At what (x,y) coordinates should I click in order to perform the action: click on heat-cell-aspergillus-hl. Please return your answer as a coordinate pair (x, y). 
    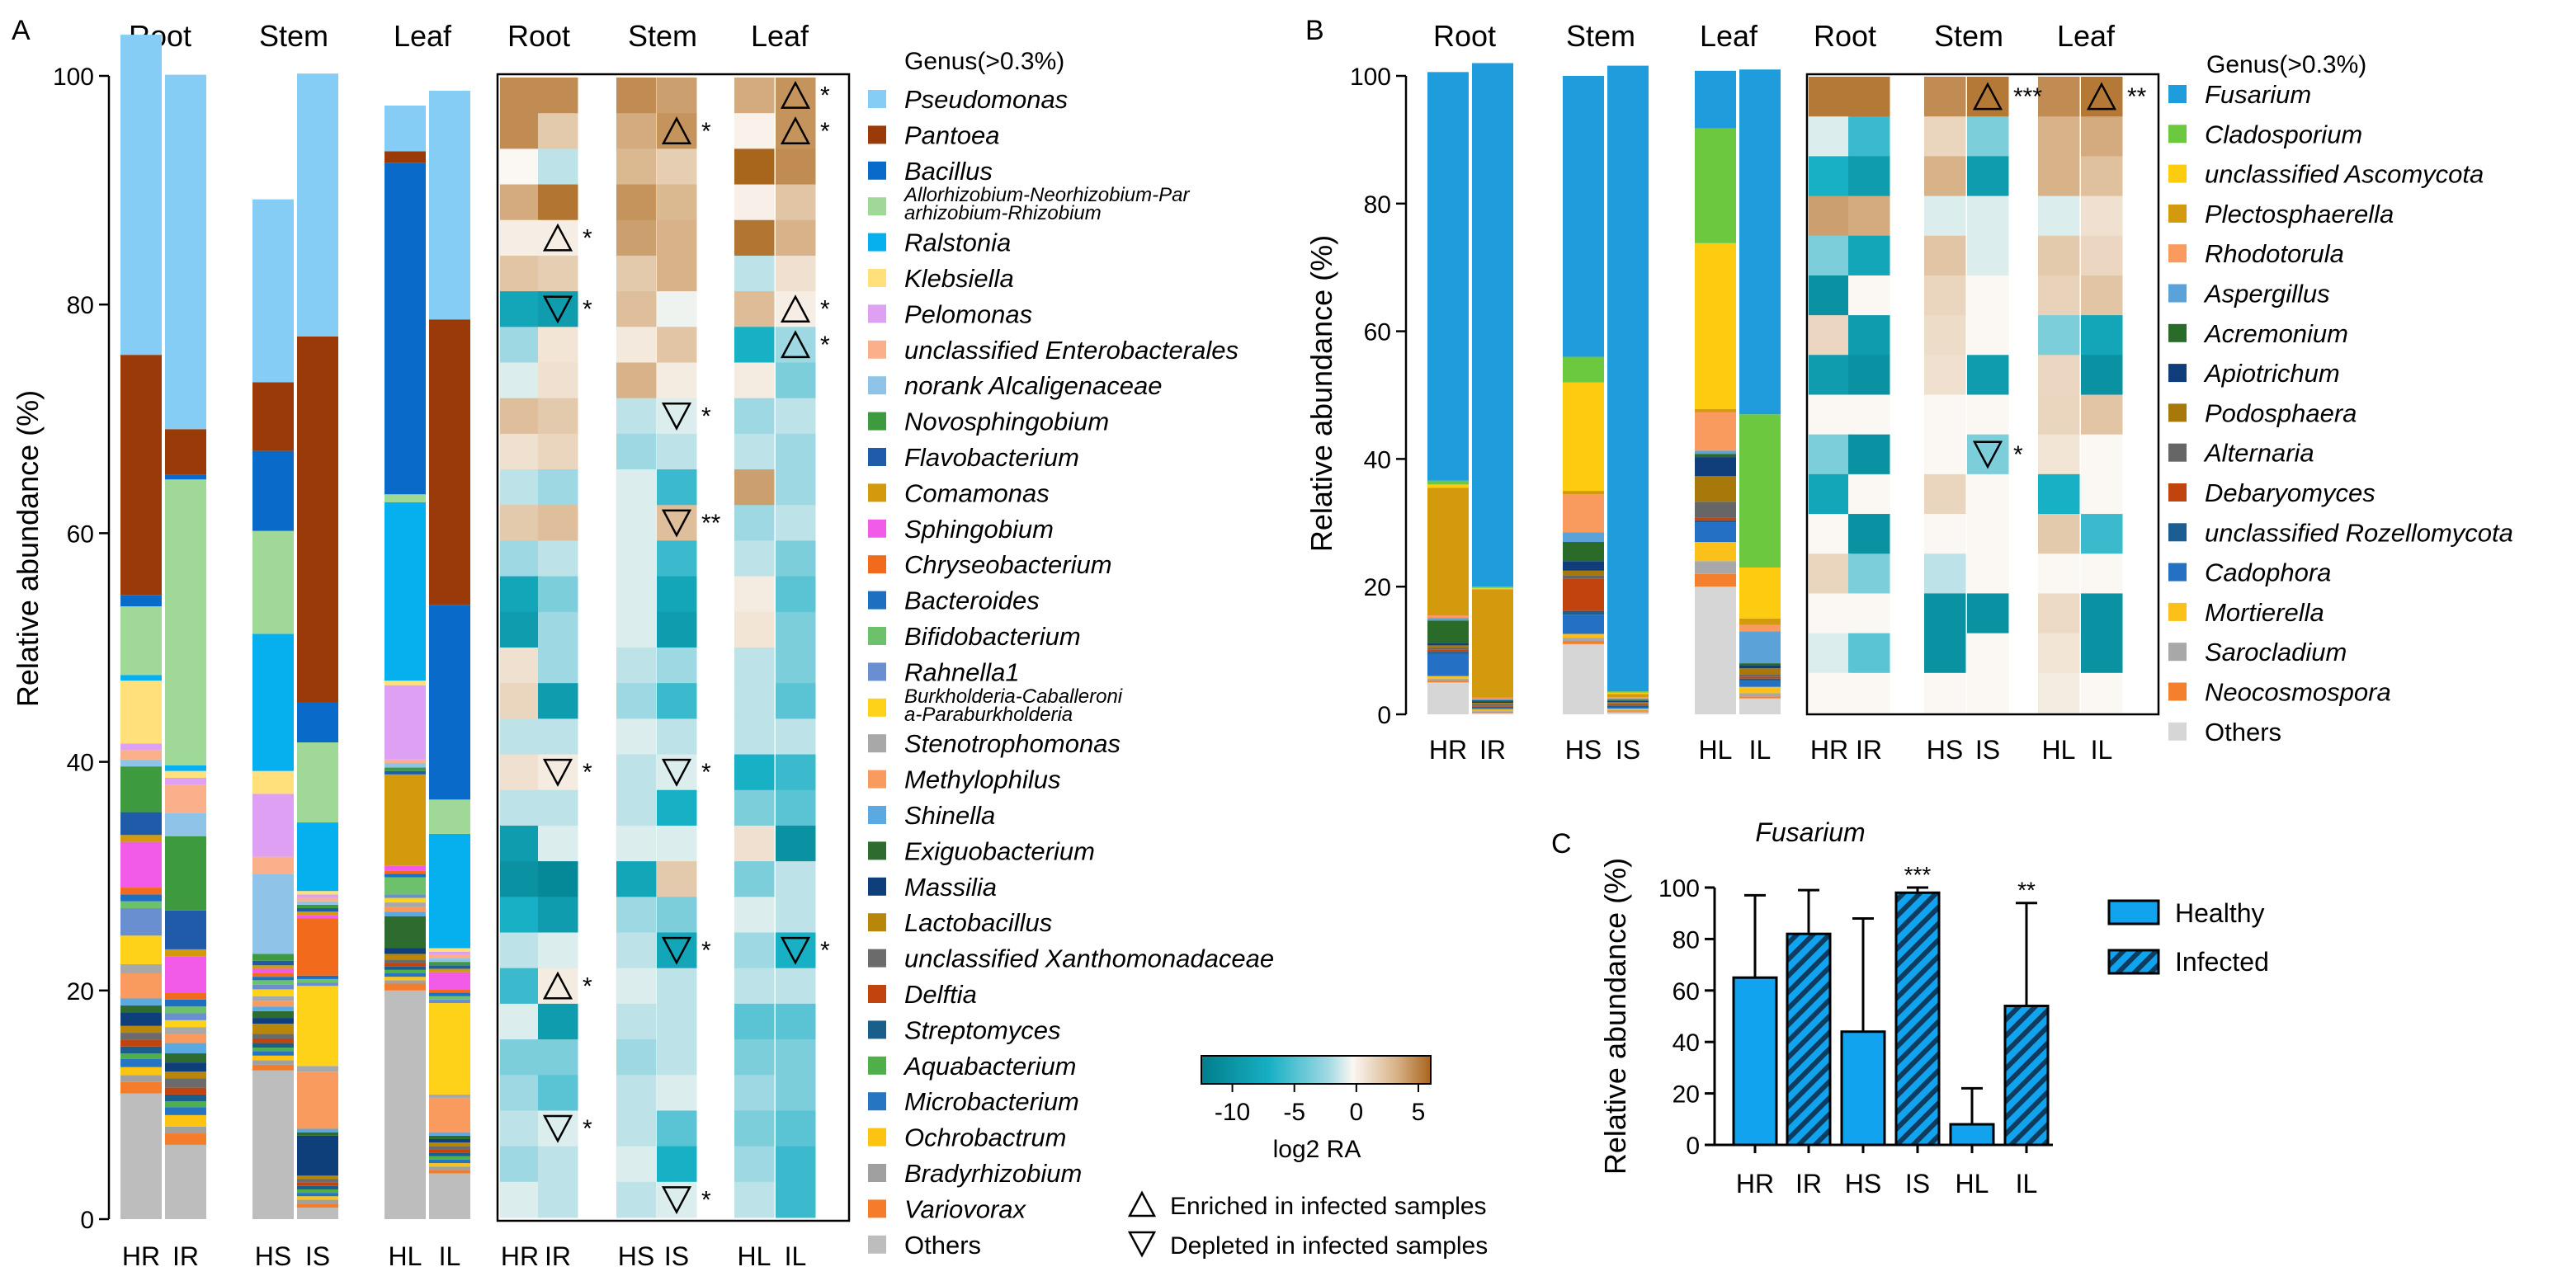
    Looking at the image, I should click on (2059, 295).